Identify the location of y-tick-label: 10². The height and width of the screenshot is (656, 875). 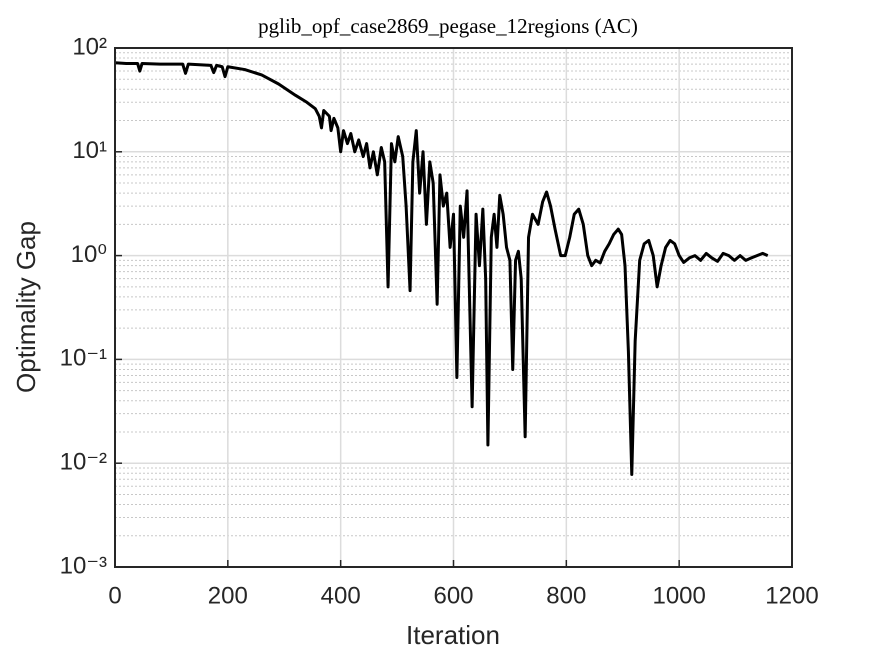
(89, 46).